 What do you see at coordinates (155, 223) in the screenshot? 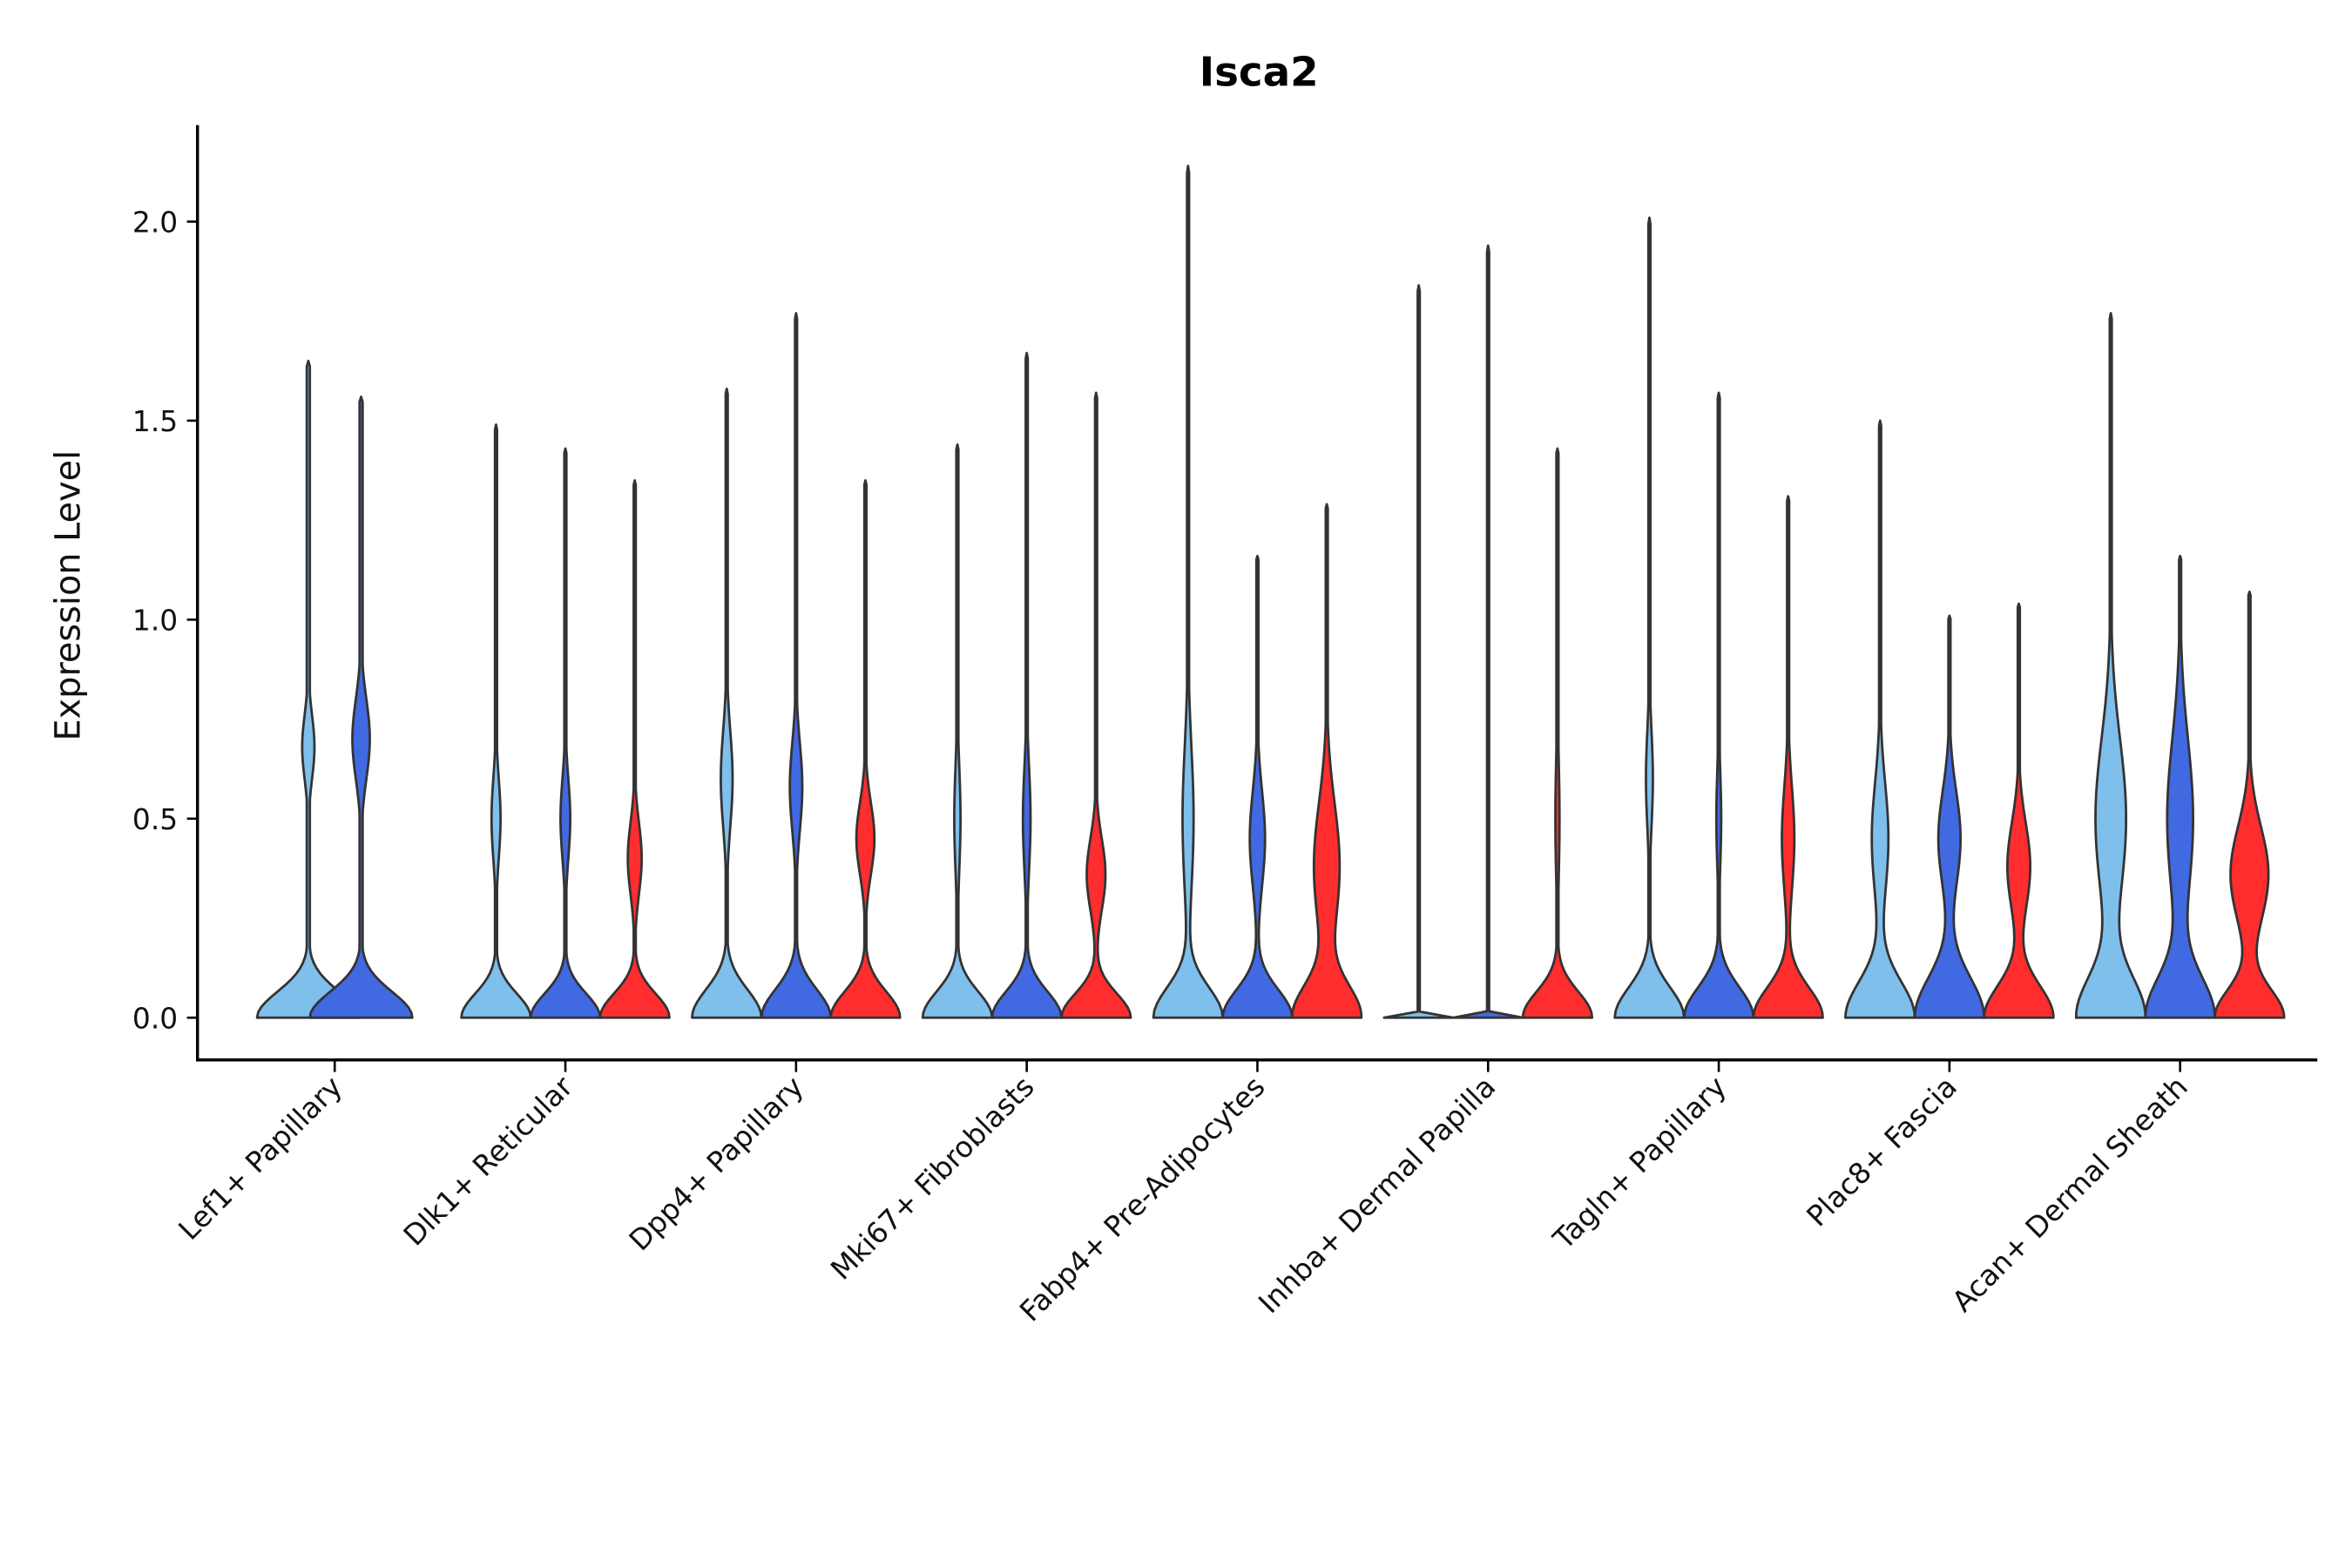
I see `y-tick-label: 2.0` at bounding box center [155, 223].